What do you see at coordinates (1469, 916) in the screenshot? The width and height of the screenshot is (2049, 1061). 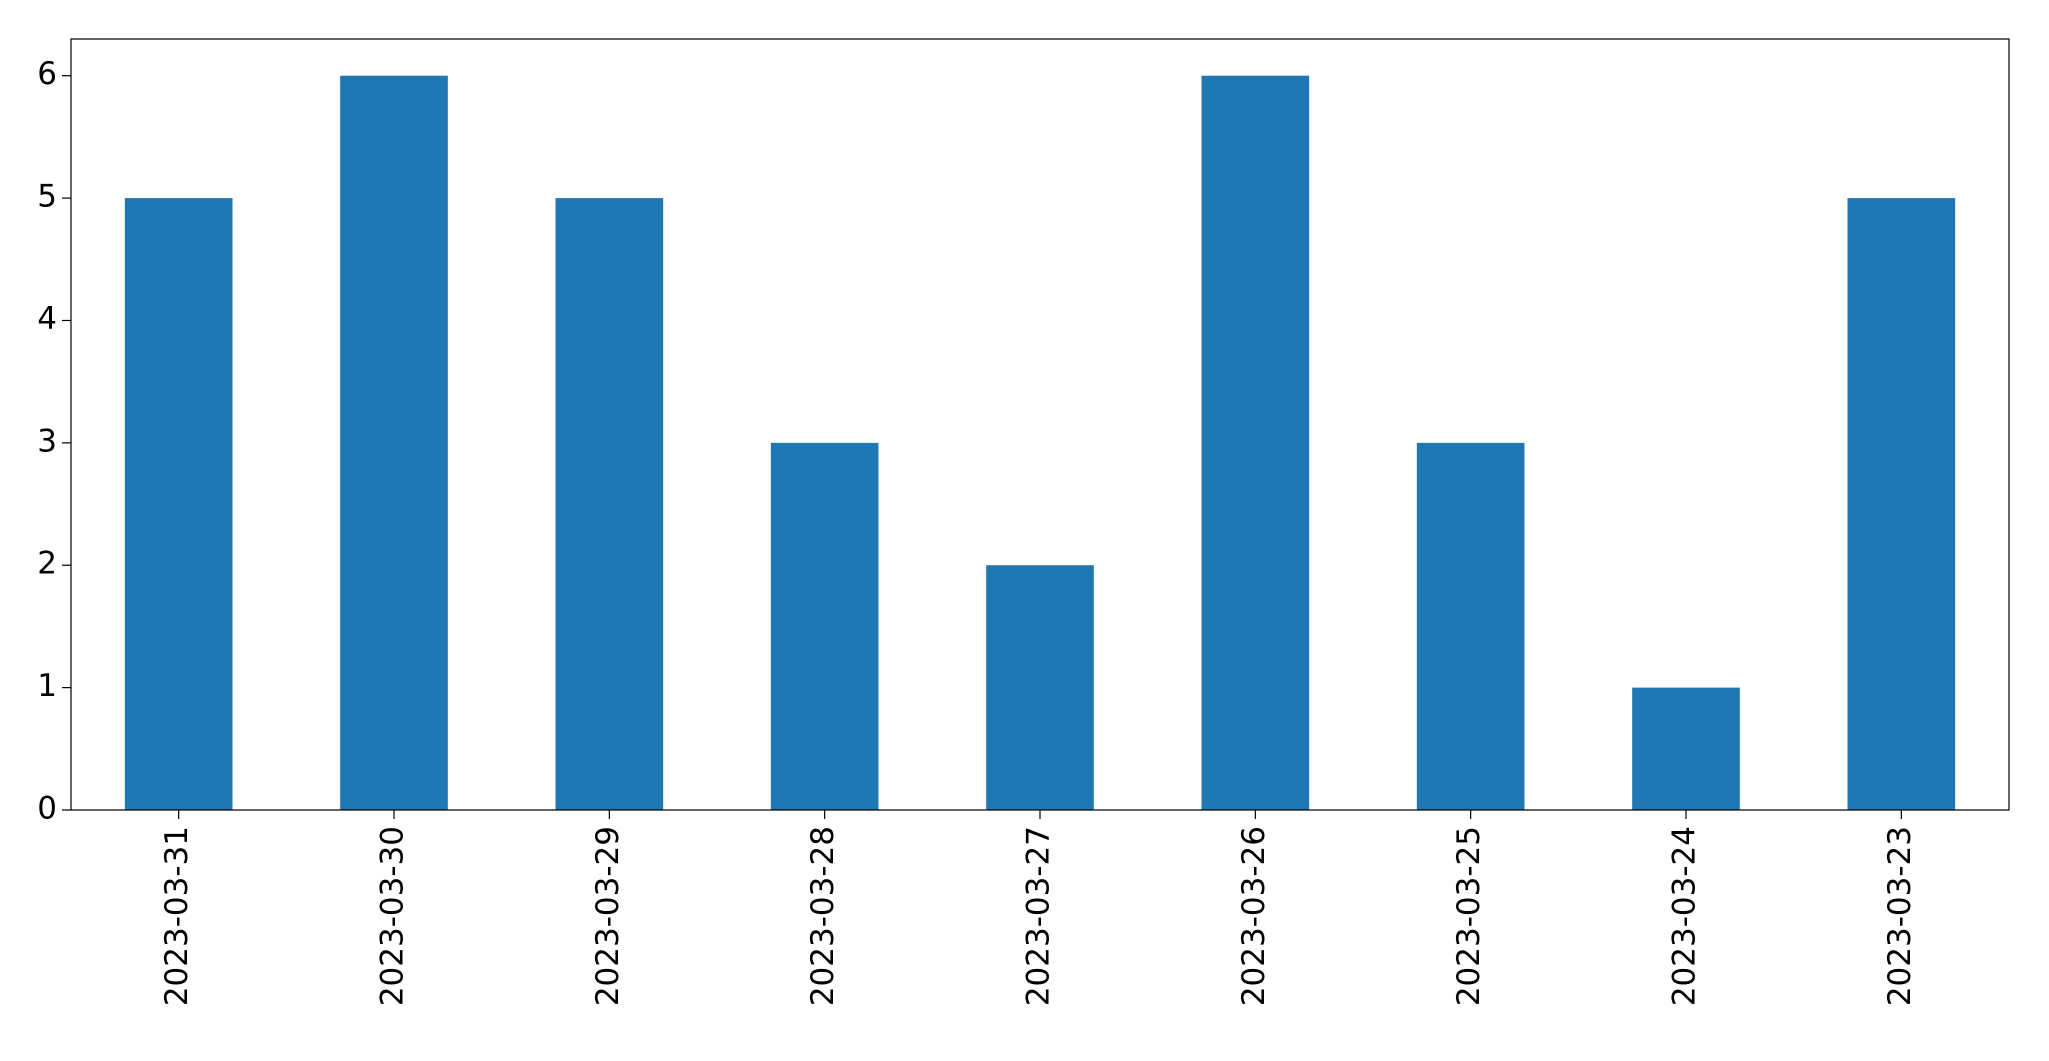 I see `x-tick-label: 2023-03-25` at bounding box center [1469, 916].